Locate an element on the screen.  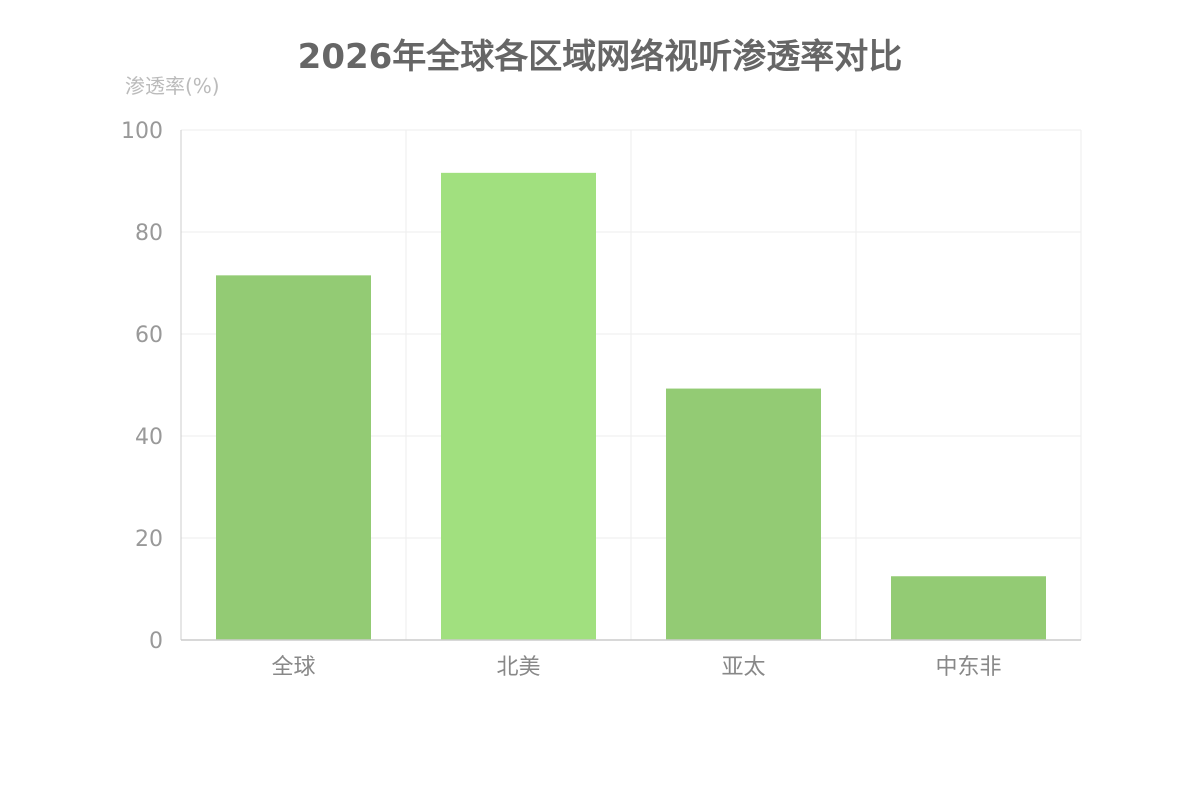
x-tick-label: 北美 is located at coordinates (518, 667).